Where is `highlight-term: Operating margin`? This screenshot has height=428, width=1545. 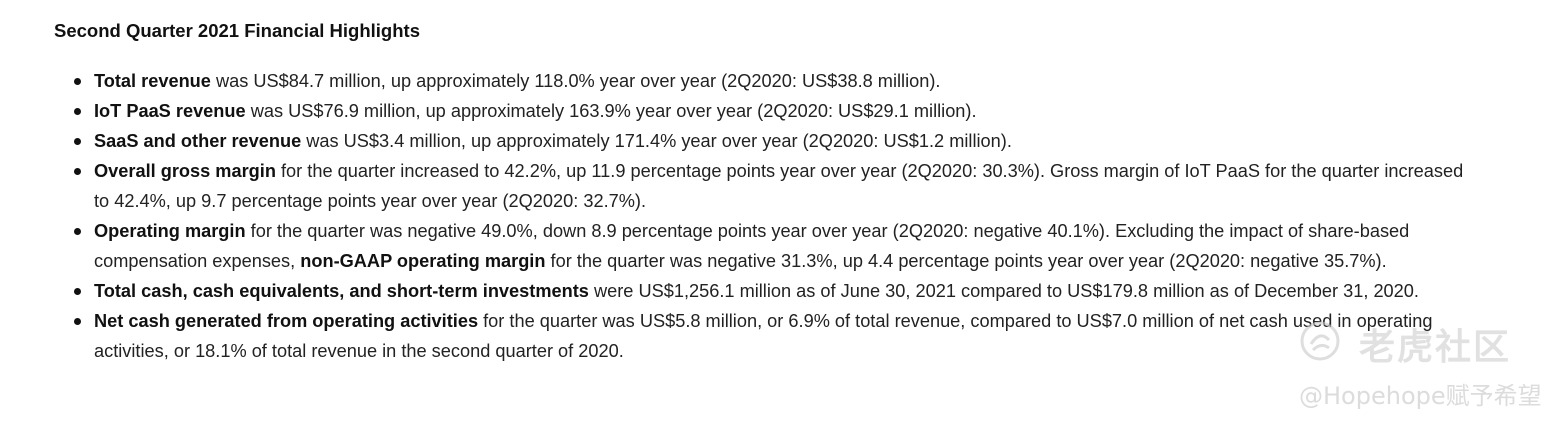
highlight-term: Operating margin is located at coordinates (170, 231).